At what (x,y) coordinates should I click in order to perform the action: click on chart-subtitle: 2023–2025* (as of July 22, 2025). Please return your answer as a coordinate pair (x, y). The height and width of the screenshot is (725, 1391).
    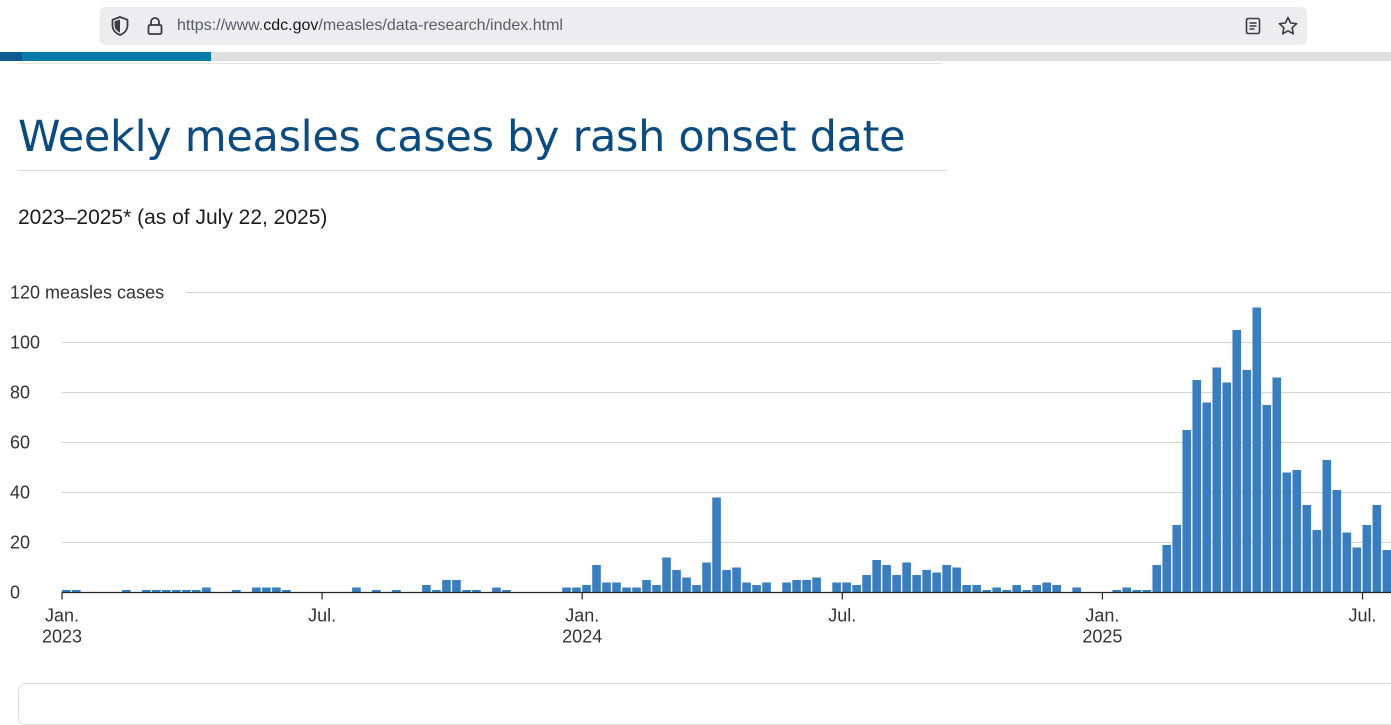
    Looking at the image, I should click on (173, 217).